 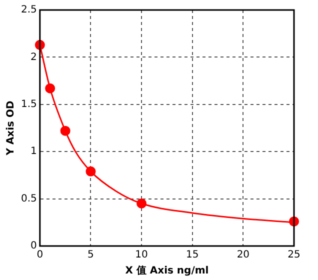 What do you see at coordinates (33, 246) in the screenshot?
I see `y-tick-label: 0` at bounding box center [33, 246].